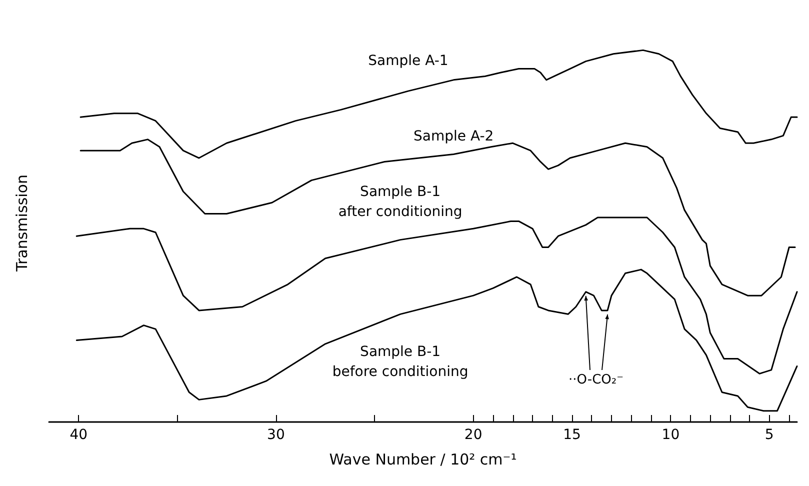  Describe the element at coordinates (671, 435) in the screenshot. I see `x-tick-label: 10` at that location.